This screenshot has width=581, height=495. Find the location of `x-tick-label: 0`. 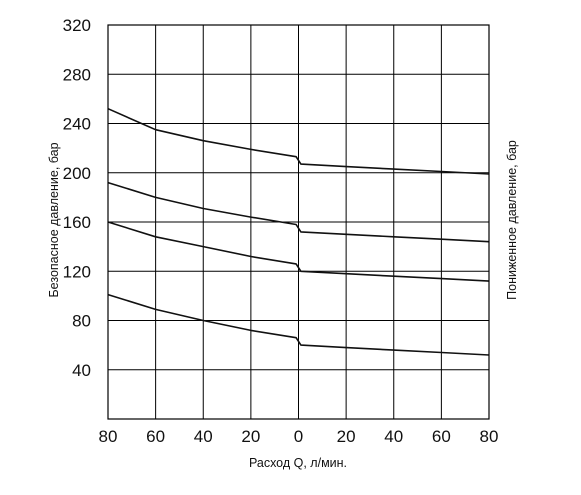

x-tick-label: 0 is located at coordinates (298, 436).